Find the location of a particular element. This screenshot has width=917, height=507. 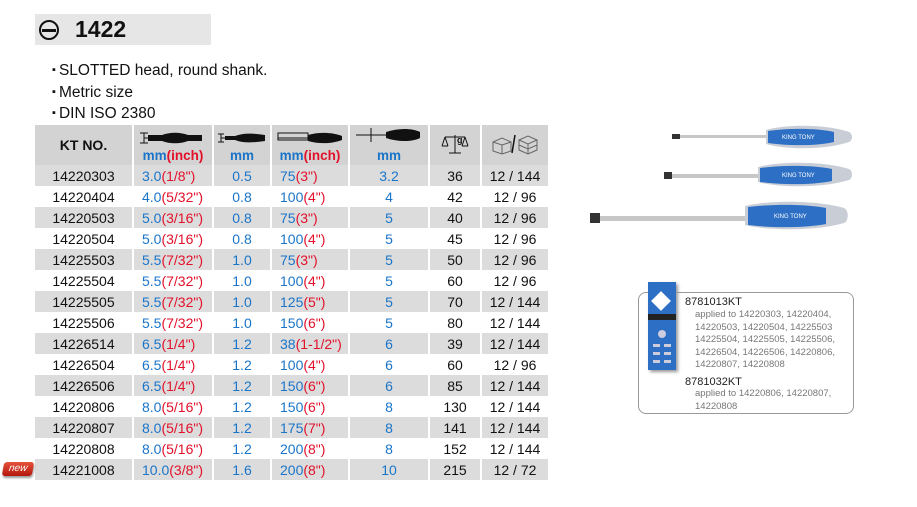

tip-width: 6.5(1/4") is located at coordinates (173, 364).